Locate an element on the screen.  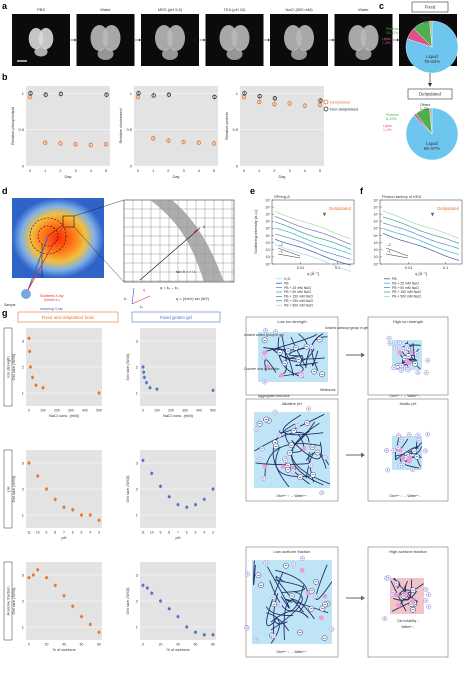
peak-marker is located at coordinates (324, 214).